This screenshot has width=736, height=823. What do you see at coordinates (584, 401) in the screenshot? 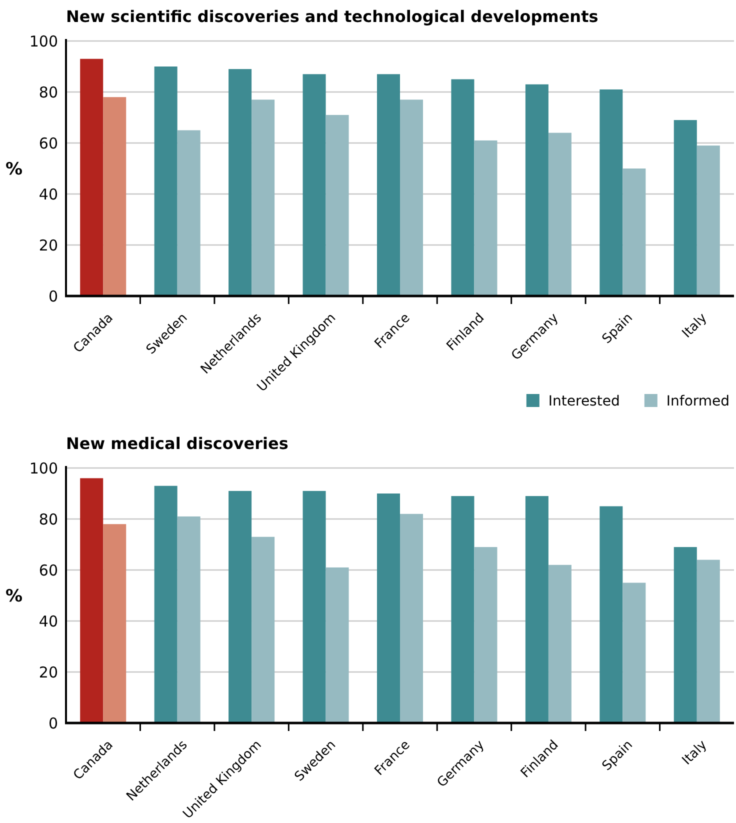
I see `legend-label: Interested` at bounding box center [584, 401].